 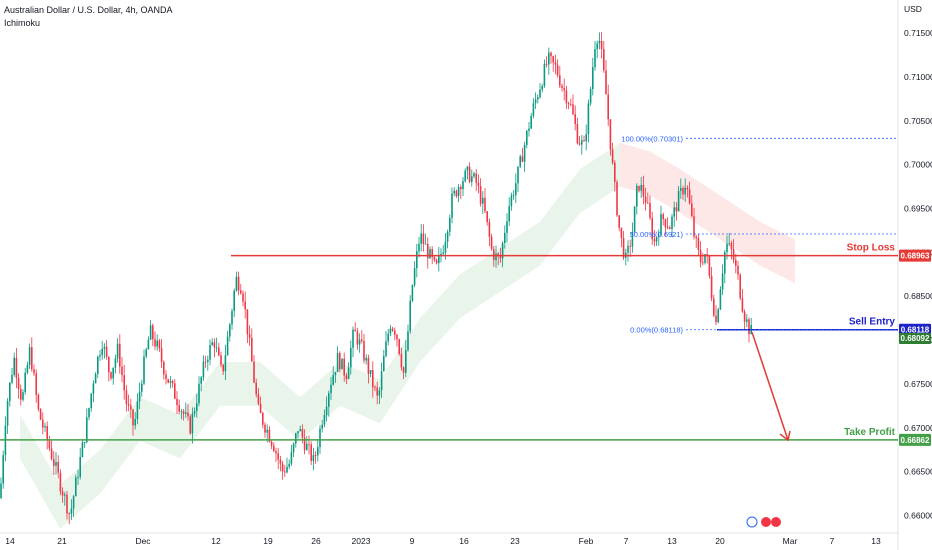 I want to click on y-tick-label: 0.66500, so click(x=918, y=472).